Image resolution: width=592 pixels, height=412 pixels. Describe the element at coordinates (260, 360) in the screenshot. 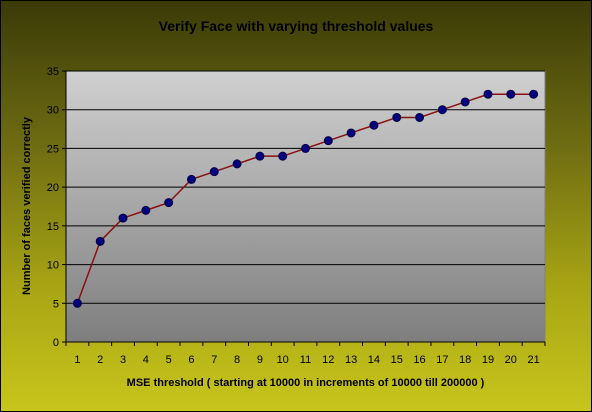

I see `x-tick-label: 9` at that location.